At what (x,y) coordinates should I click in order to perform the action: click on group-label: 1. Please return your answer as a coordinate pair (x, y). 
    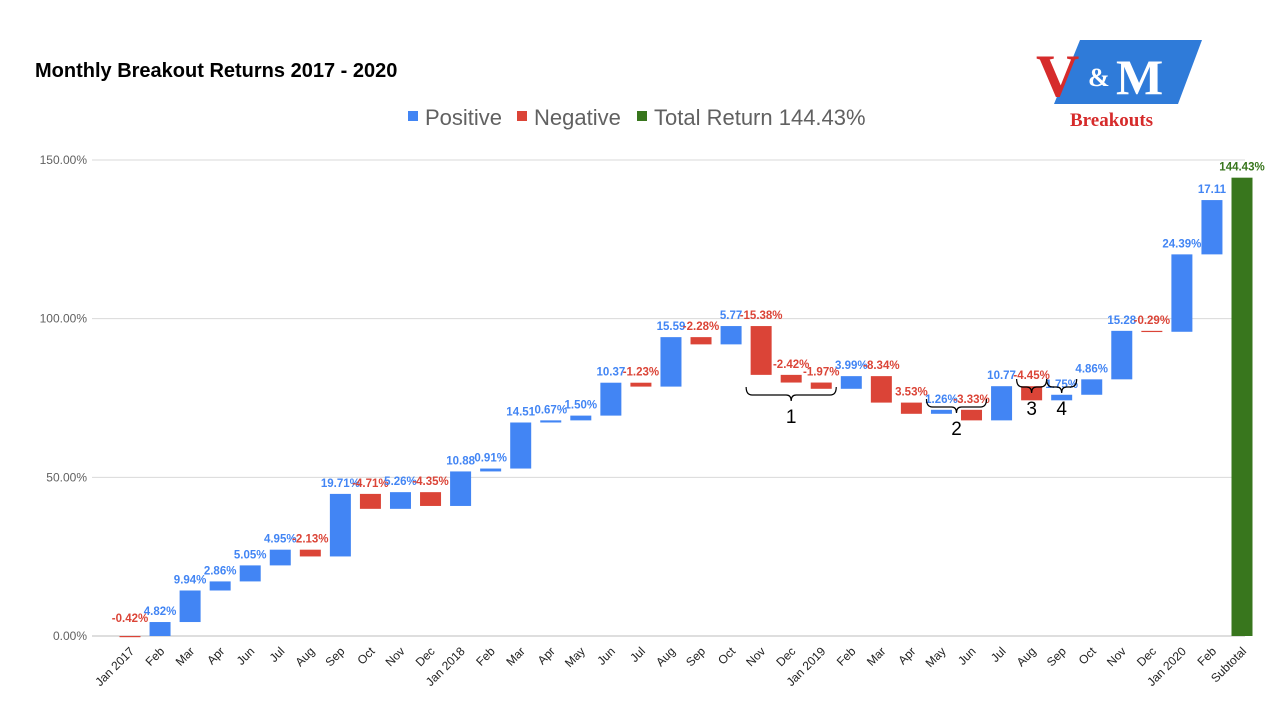
    Looking at the image, I should click on (791, 417).